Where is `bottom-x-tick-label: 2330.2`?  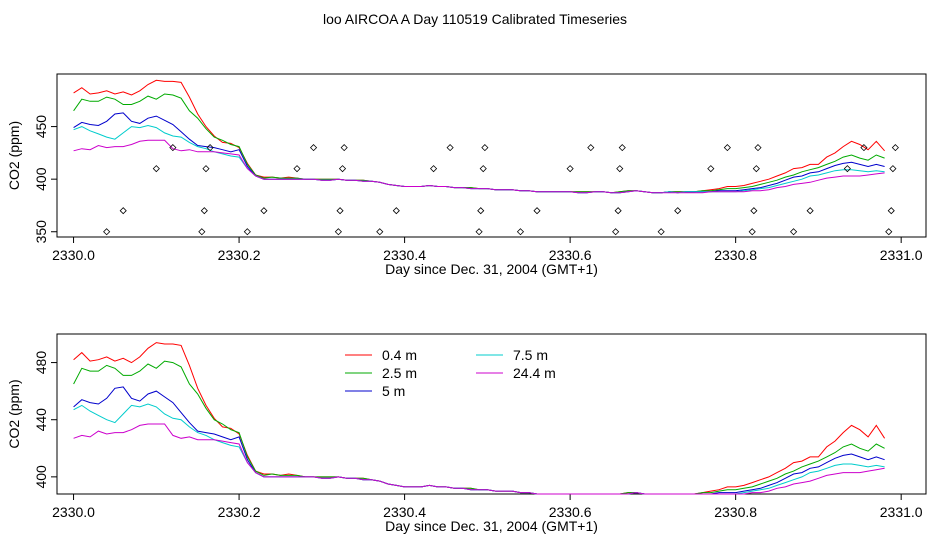 bottom-x-tick-label: 2330.2 is located at coordinates (239, 512).